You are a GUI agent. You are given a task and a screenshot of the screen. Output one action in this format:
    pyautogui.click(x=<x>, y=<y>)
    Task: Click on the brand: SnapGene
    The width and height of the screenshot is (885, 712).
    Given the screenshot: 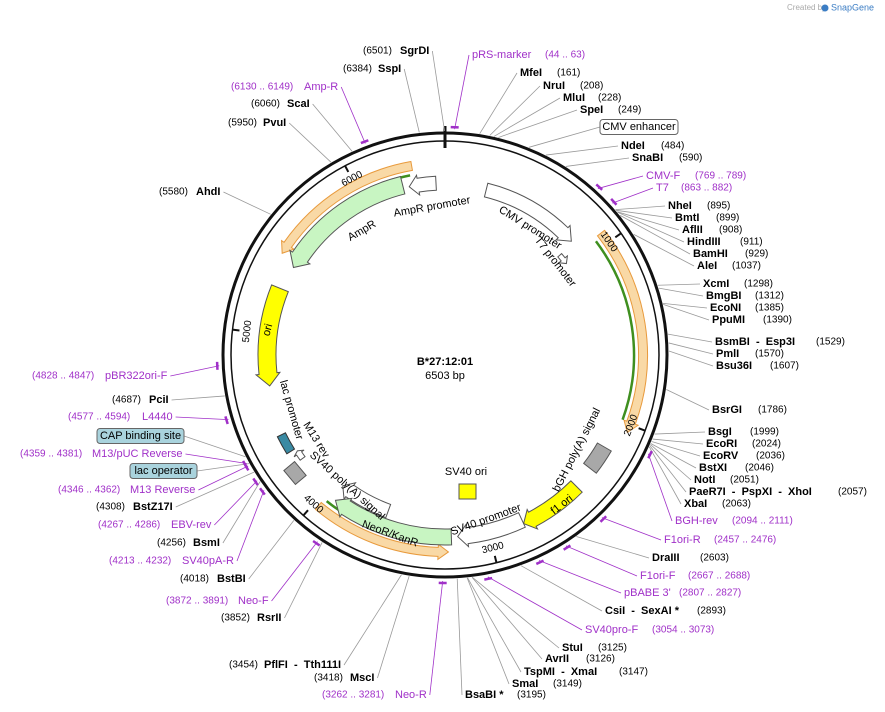 What is the action you would take?
    pyautogui.click(x=852, y=7)
    